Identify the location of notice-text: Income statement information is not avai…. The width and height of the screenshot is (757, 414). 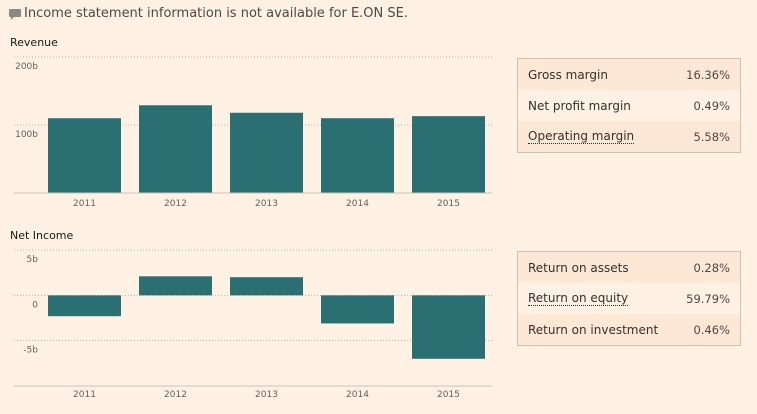
(216, 13).